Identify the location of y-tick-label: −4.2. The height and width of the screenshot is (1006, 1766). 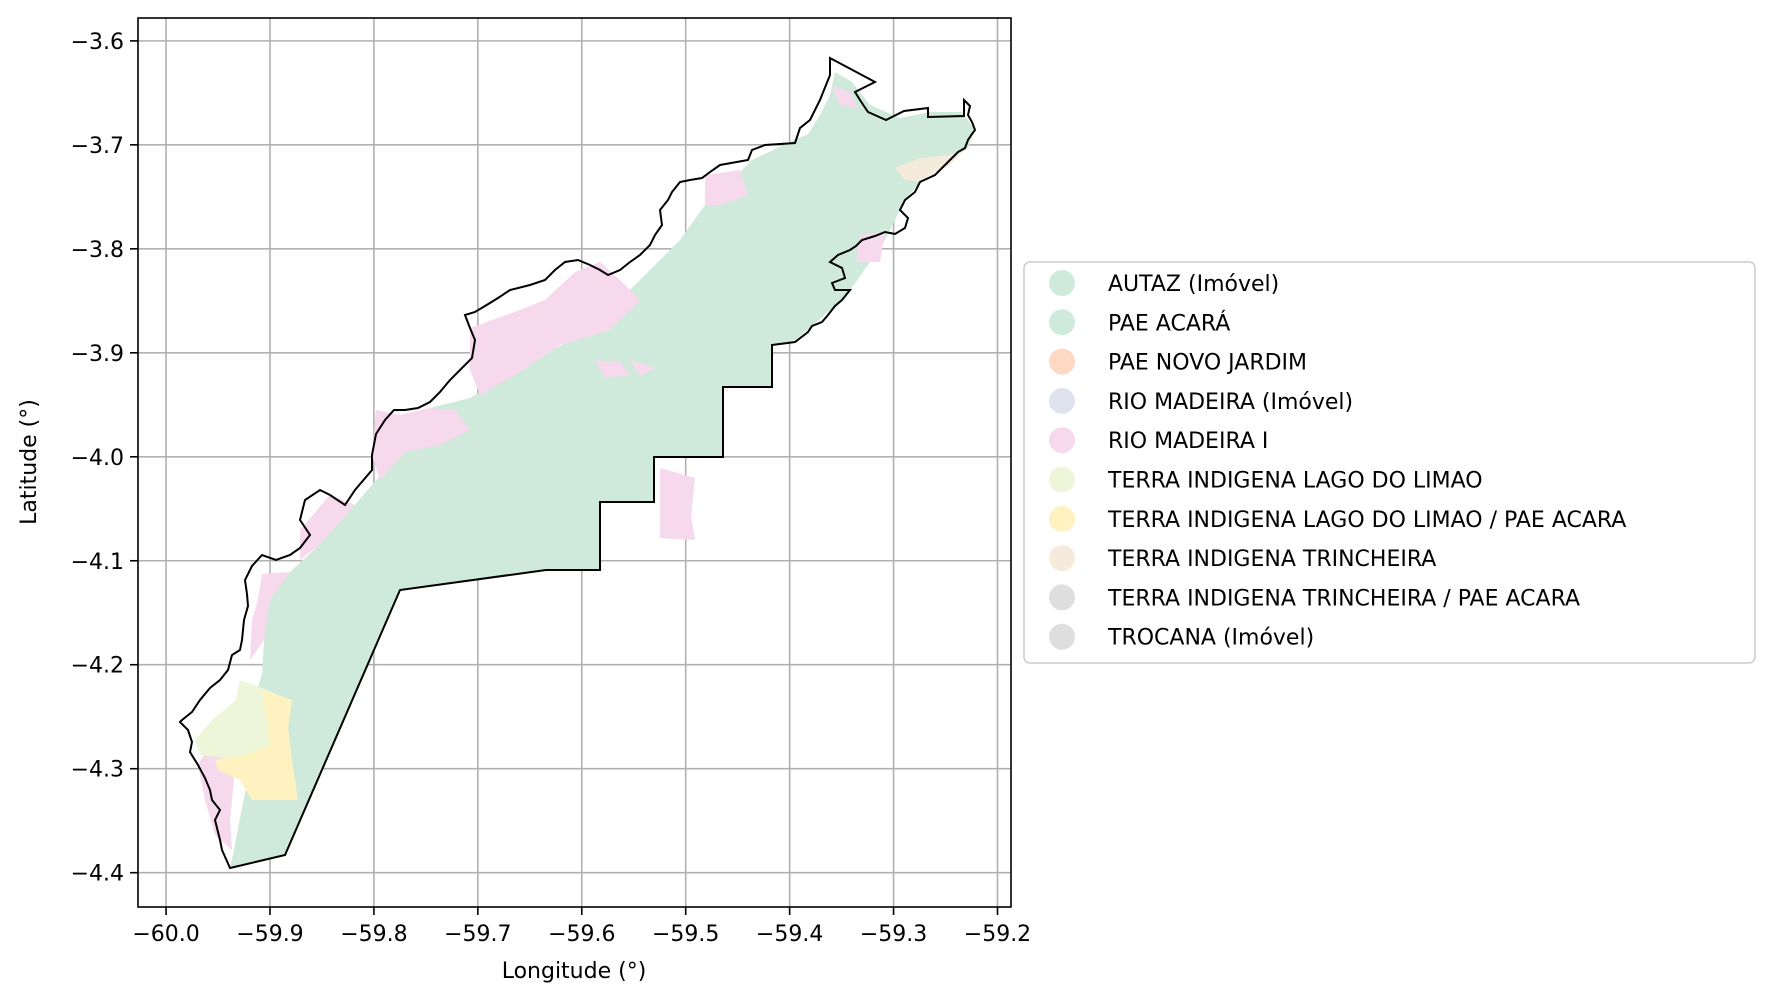
(97, 666).